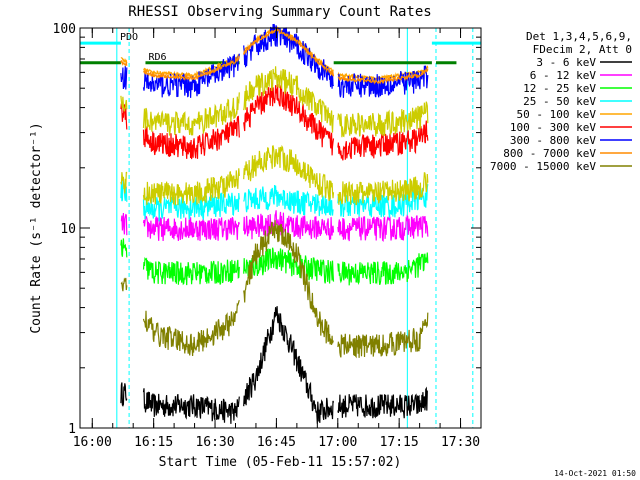 Image resolution: width=640 pixels, height=480 pixels. I want to click on x-tick-label: 16:00, so click(92, 442).